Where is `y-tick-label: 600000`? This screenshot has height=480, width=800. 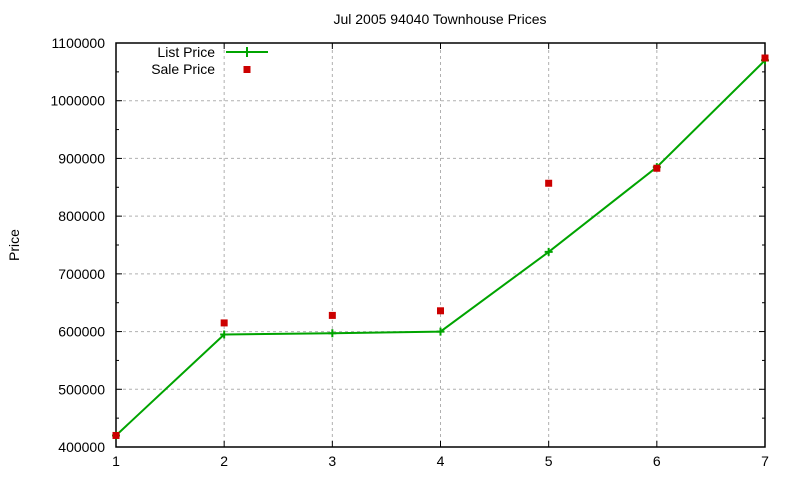
y-tick-label: 600000 is located at coordinates (81, 332).